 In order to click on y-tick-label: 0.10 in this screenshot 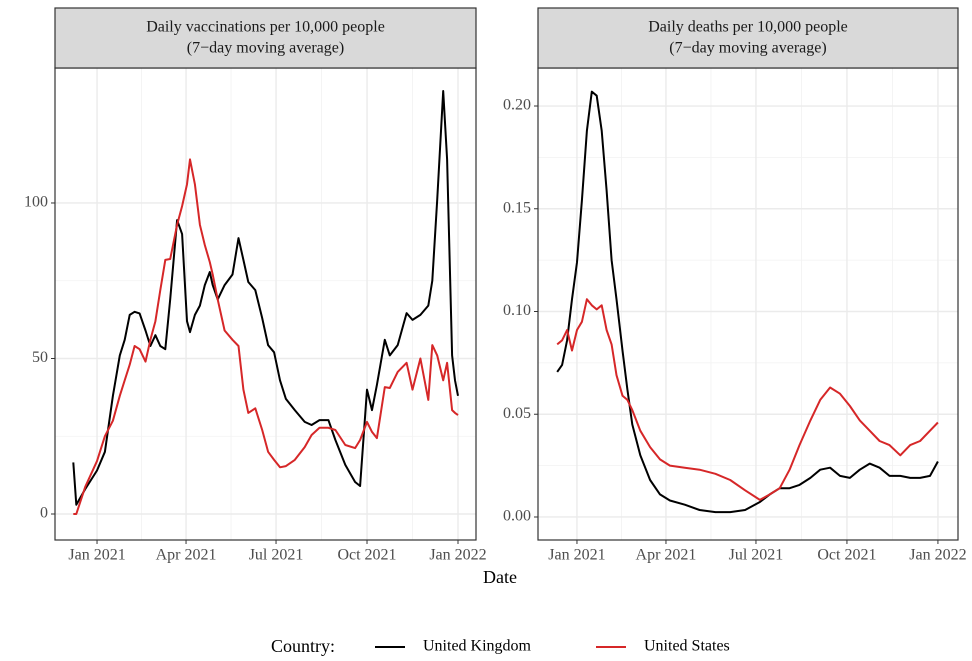, I will do `click(517, 310)`.